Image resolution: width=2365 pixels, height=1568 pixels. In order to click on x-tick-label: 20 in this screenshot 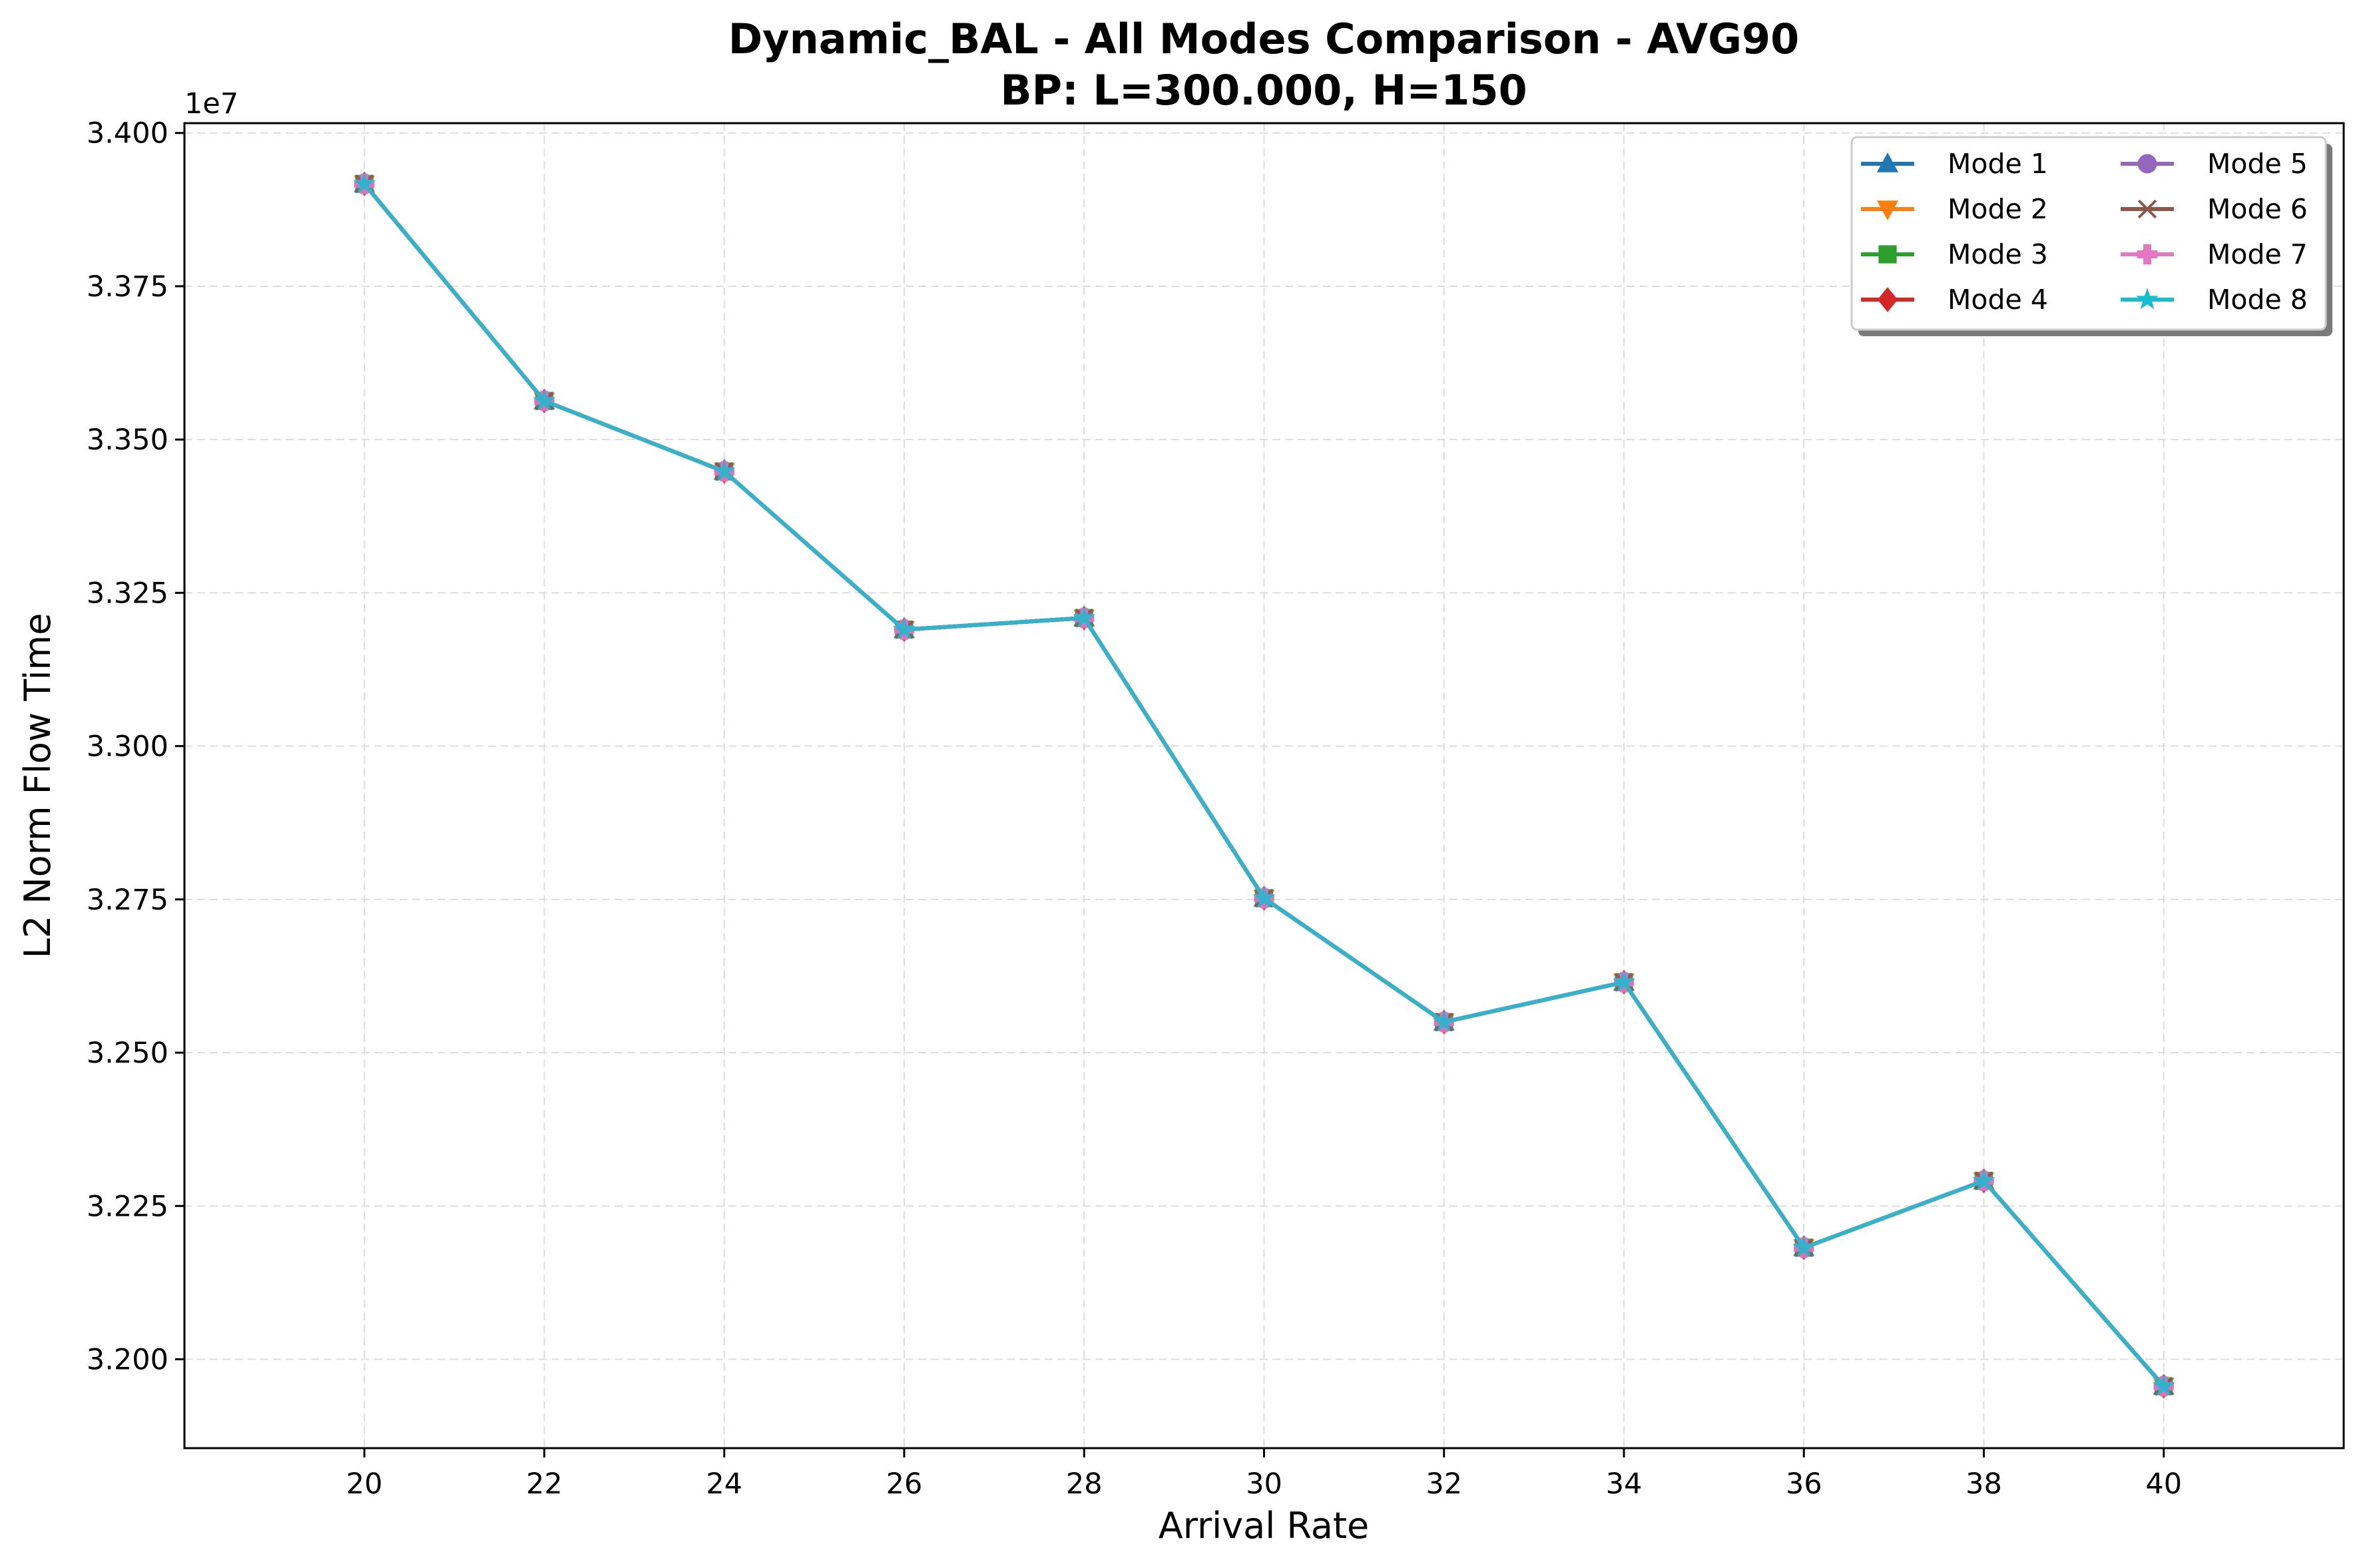, I will do `click(365, 1484)`.